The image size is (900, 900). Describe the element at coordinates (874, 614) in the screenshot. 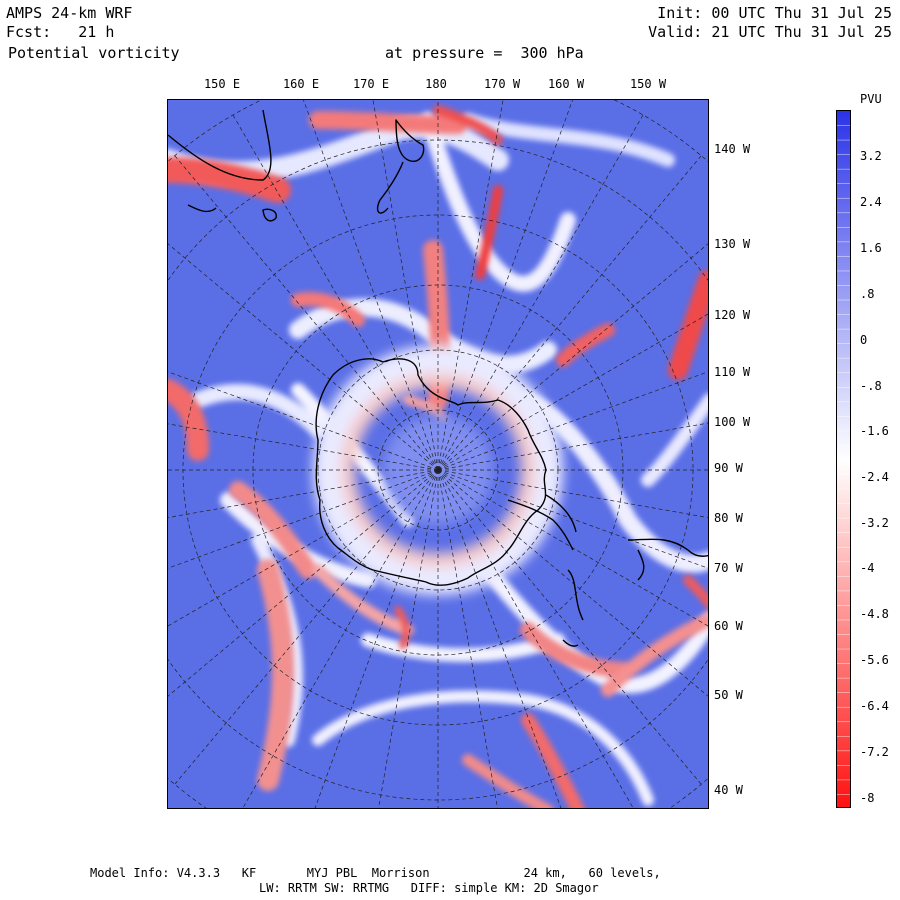

I see `colorbar-tick: -4.8` at that location.